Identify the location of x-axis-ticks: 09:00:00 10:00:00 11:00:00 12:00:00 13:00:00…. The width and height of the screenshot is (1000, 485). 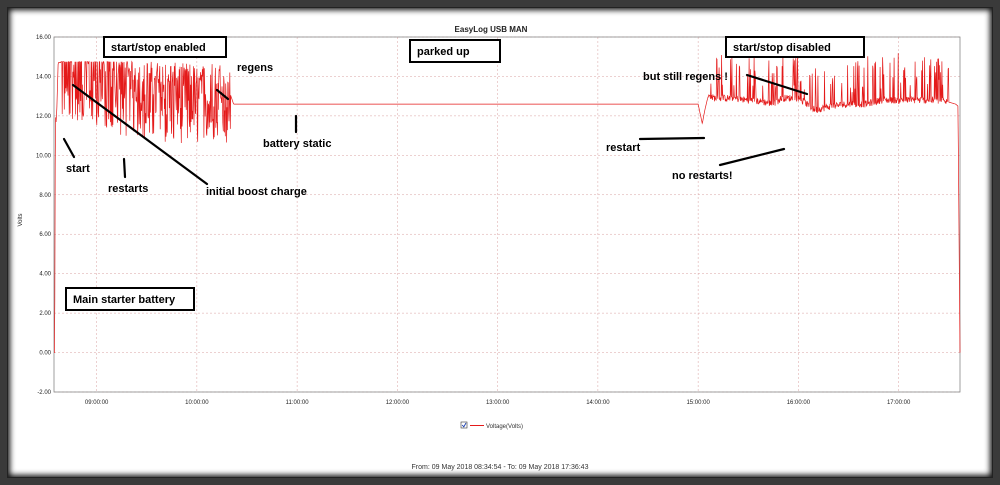
(498, 403).